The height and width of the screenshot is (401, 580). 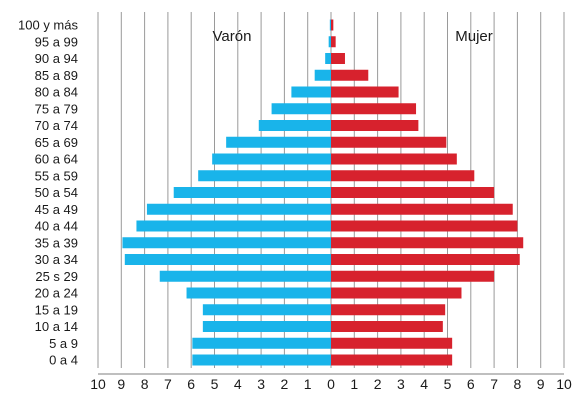 I want to click on age-group-label: 0 a 4, so click(x=63, y=360).